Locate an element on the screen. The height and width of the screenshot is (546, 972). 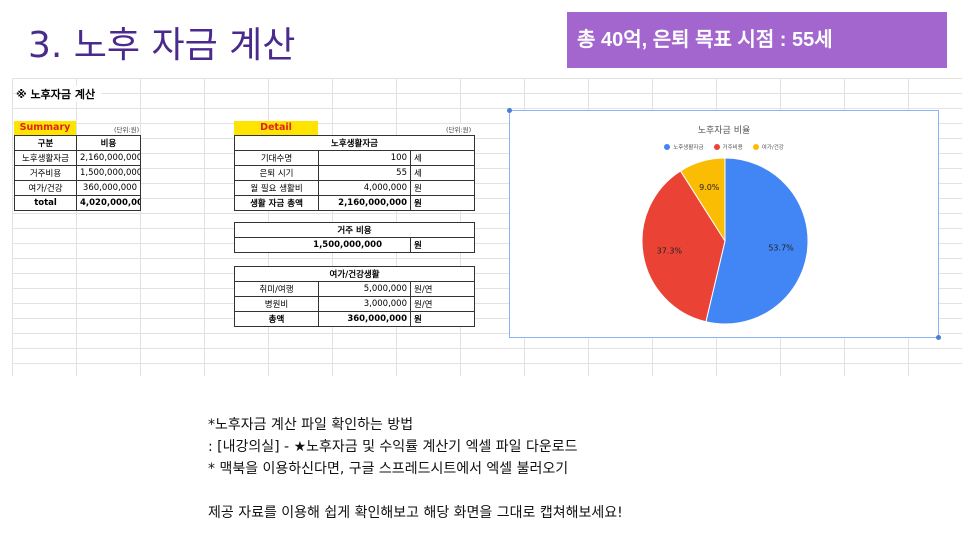
summary-row-name: 노후생활자금 is located at coordinates (45, 158).